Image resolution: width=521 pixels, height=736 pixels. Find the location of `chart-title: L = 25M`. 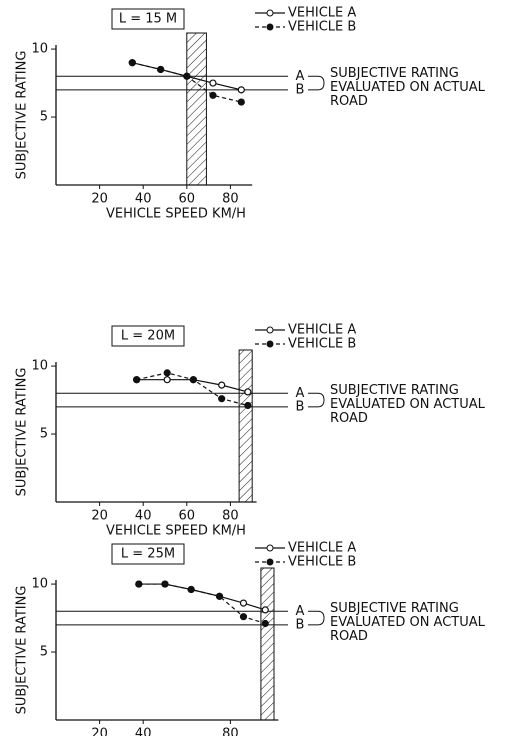

chart-title: L = 25M is located at coordinates (148, 554).